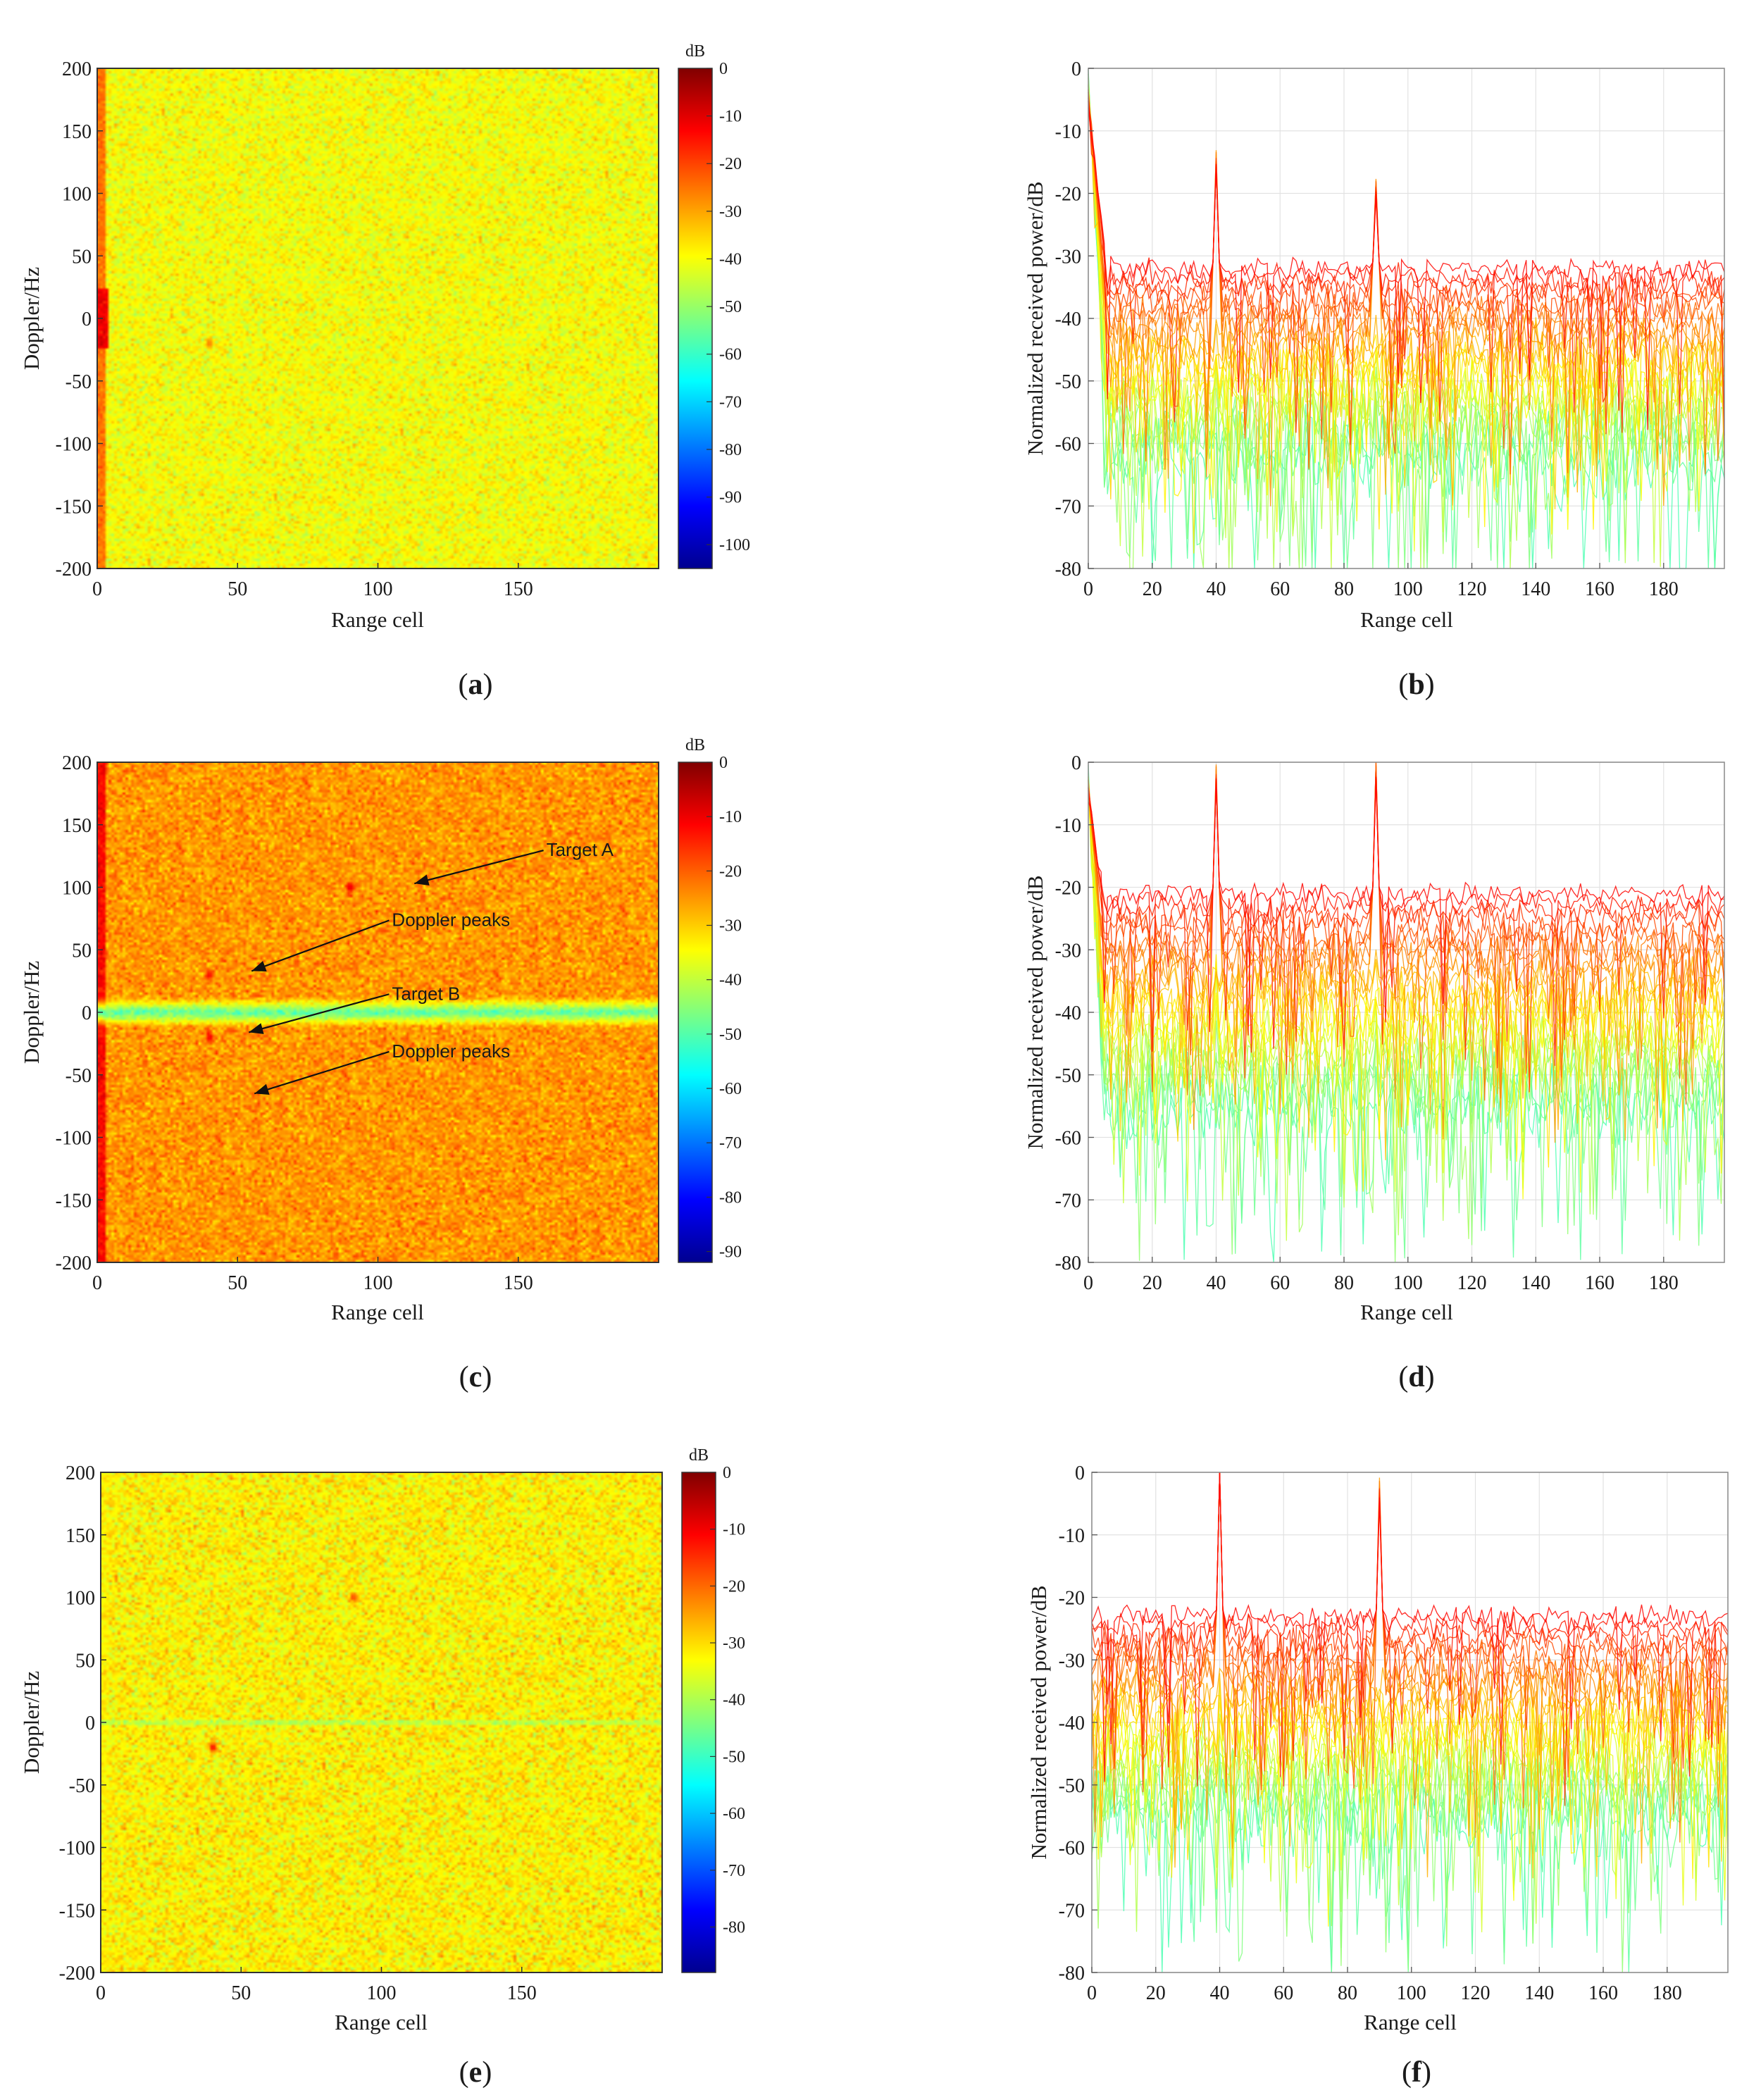 This screenshot has width=1761, height=2100. Describe the element at coordinates (74, 1201) in the screenshot. I see `y-tick-label-c: -150` at that location.